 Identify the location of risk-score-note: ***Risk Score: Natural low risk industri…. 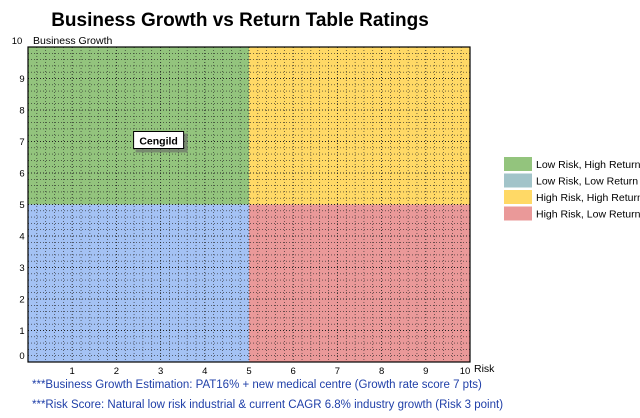
(268, 405).